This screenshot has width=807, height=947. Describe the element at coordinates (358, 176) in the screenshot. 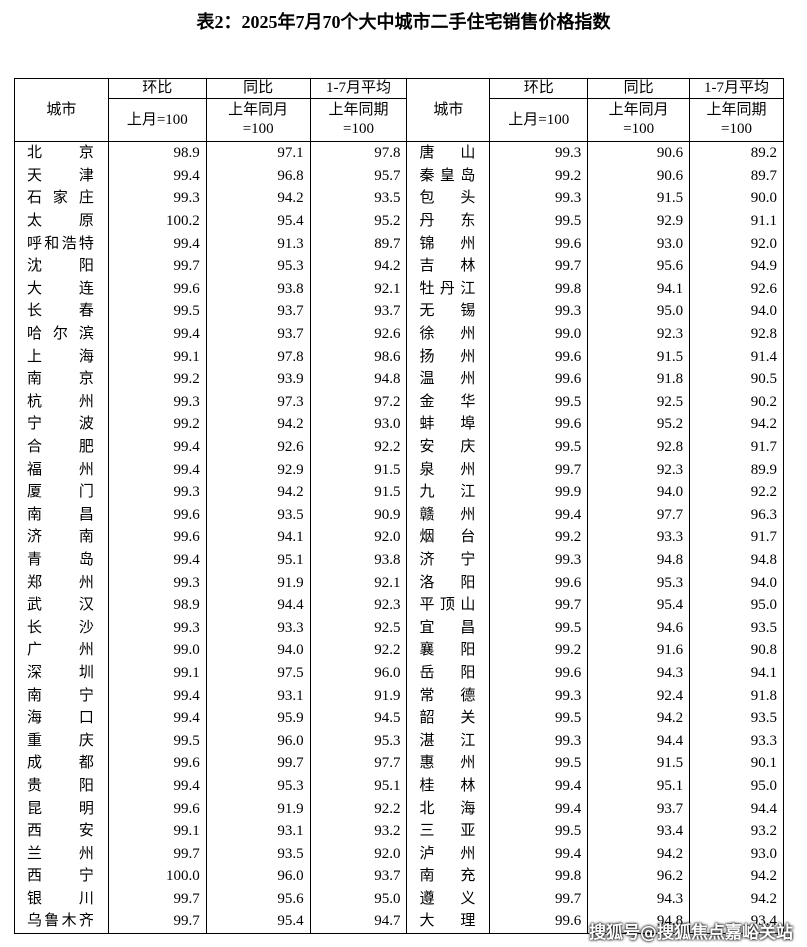

I see `index-value: 95.7` at that location.